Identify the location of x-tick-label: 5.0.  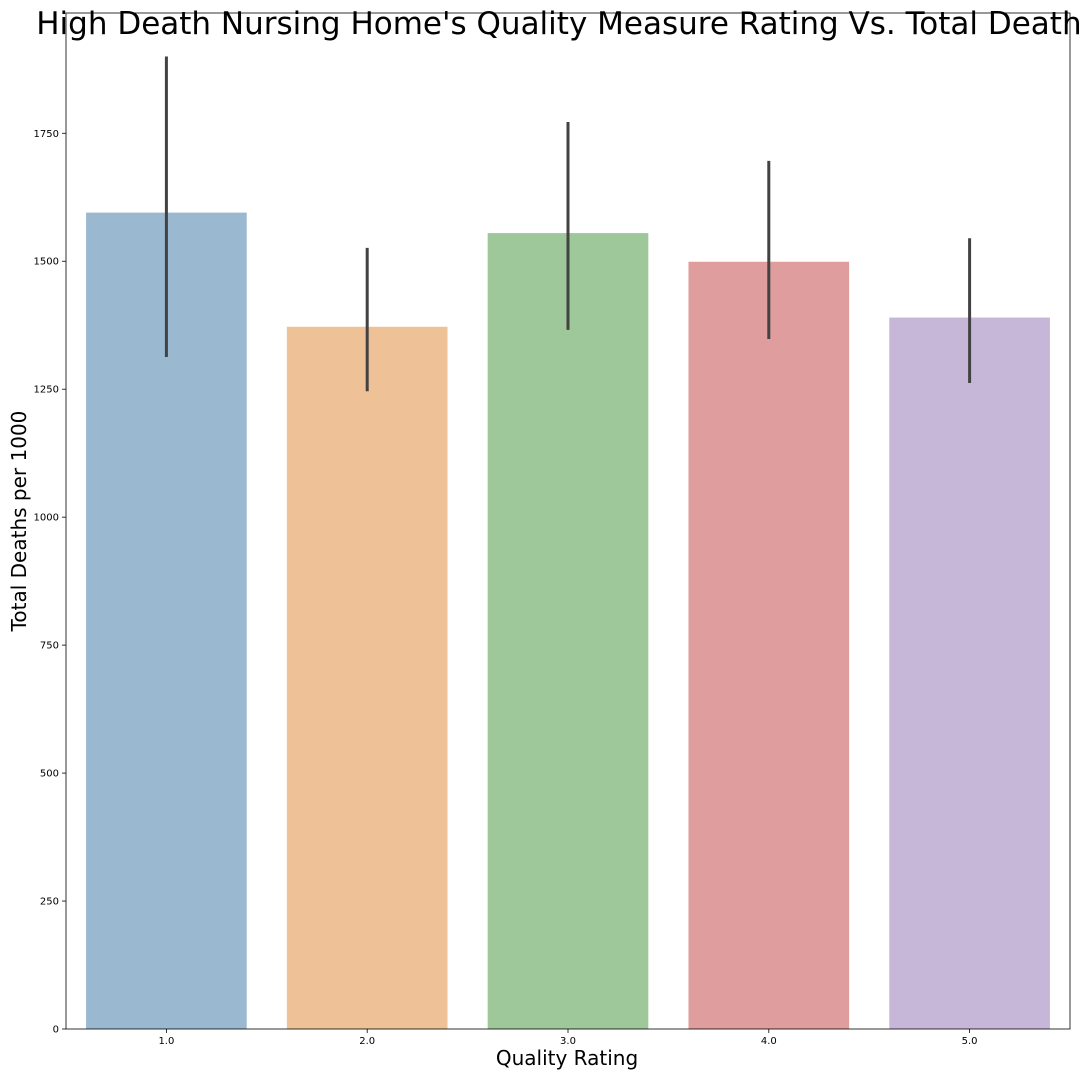
(970, 1041).